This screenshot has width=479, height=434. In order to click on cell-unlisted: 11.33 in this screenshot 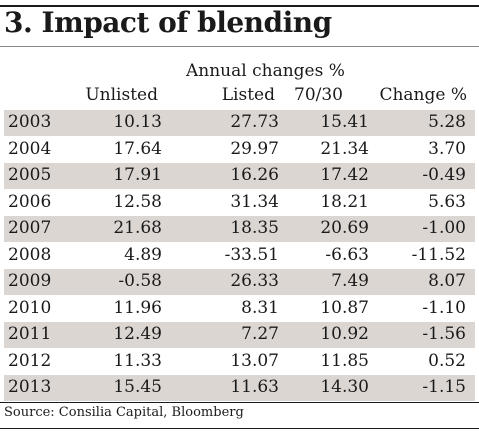, I will do `click(137, 360)`.